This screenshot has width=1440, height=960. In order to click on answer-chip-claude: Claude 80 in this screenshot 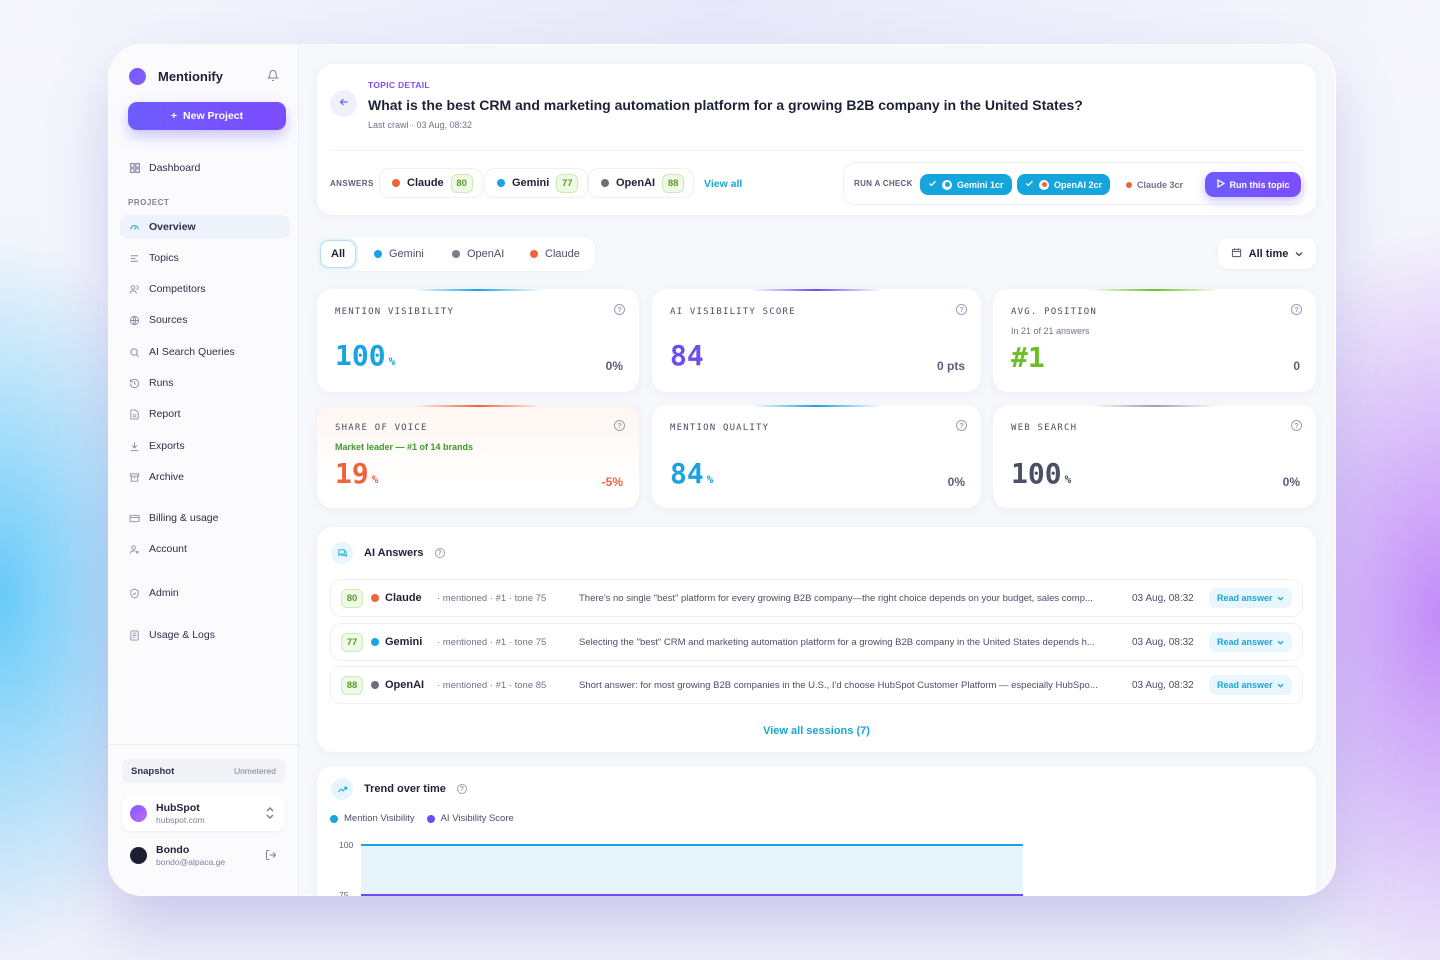, I will do `click(431, 183)`.